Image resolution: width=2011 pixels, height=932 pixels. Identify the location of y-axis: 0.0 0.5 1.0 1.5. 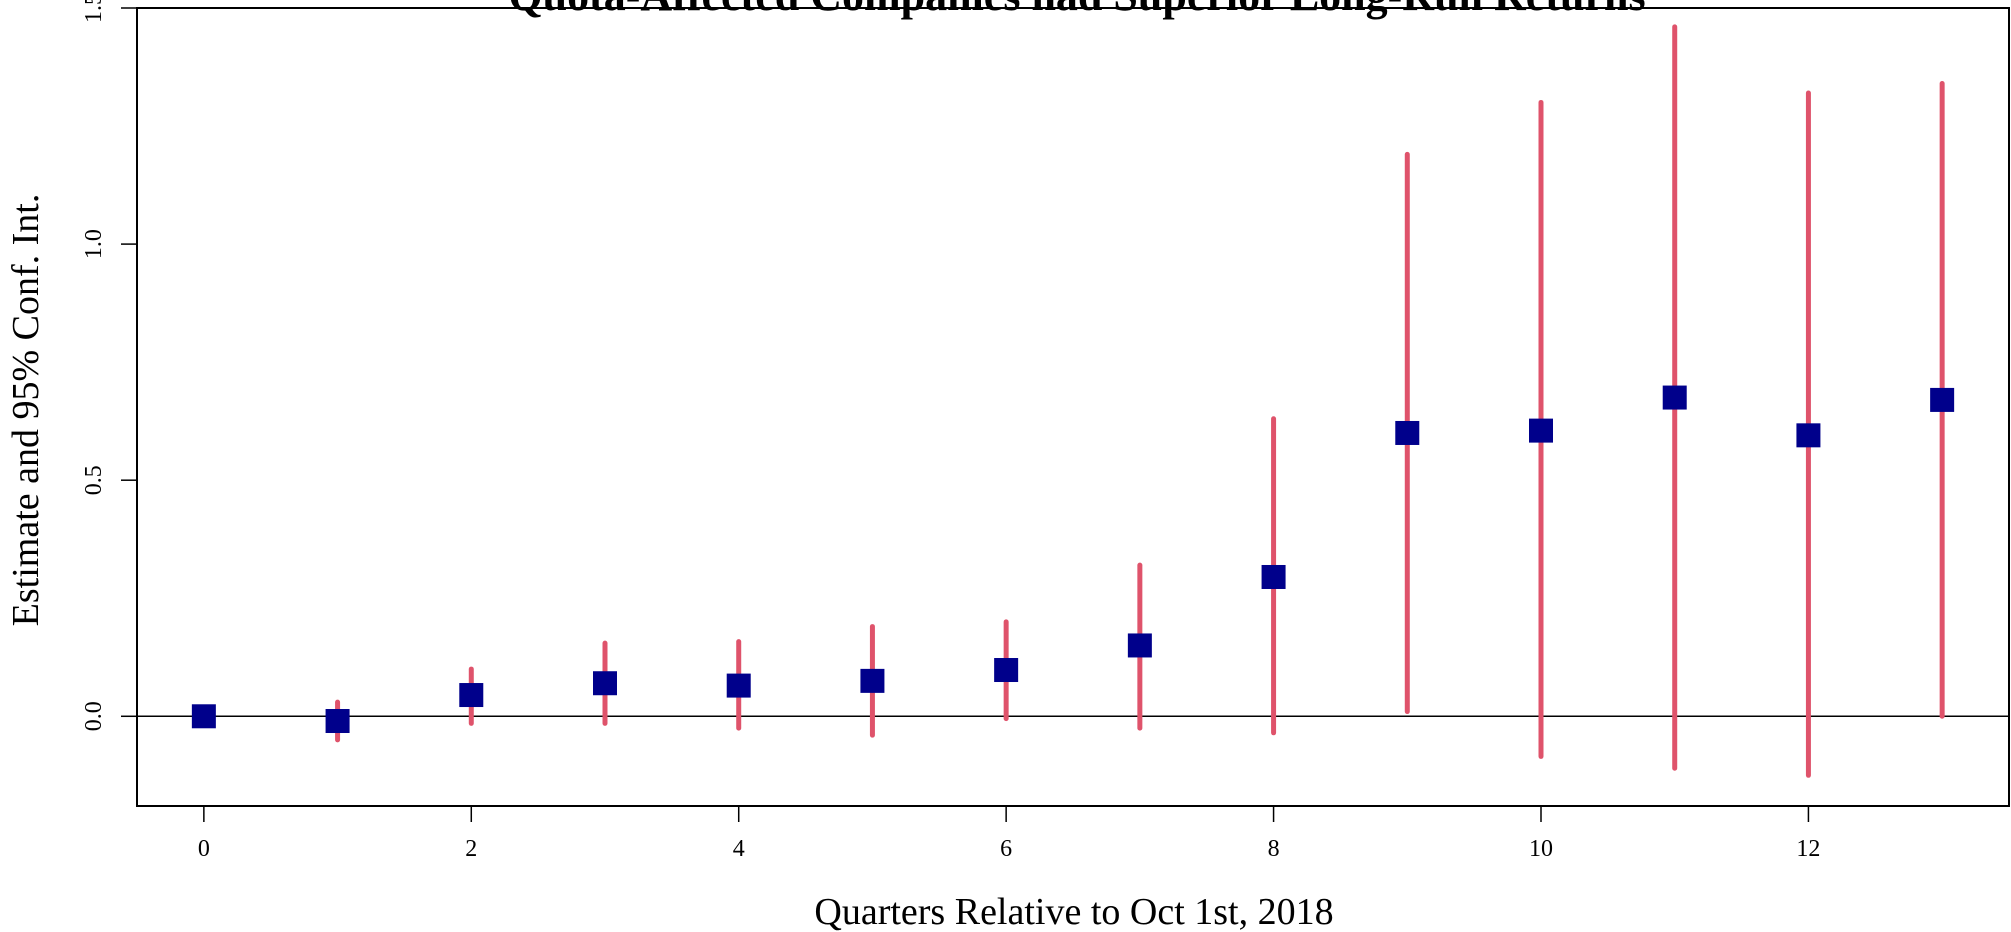
(109, 365).